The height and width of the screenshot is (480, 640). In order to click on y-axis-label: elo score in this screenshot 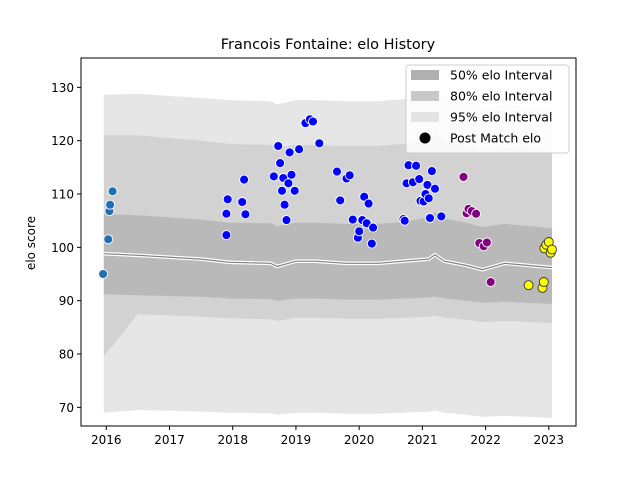, I will do `click(31, 243)`.